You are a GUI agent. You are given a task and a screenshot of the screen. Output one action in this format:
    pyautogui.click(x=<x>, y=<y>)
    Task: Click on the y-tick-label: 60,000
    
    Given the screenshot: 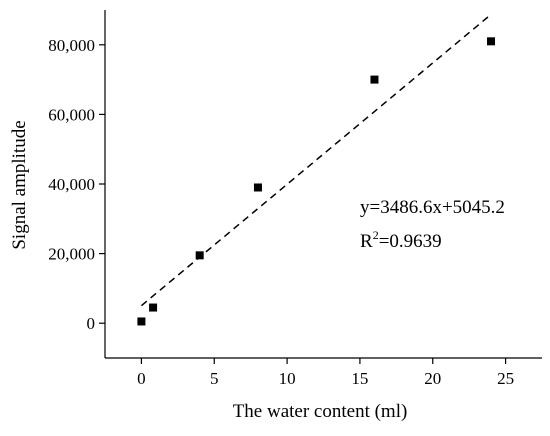 What is the action you would take?
    pyautogui.click(x=71, y=114)
    